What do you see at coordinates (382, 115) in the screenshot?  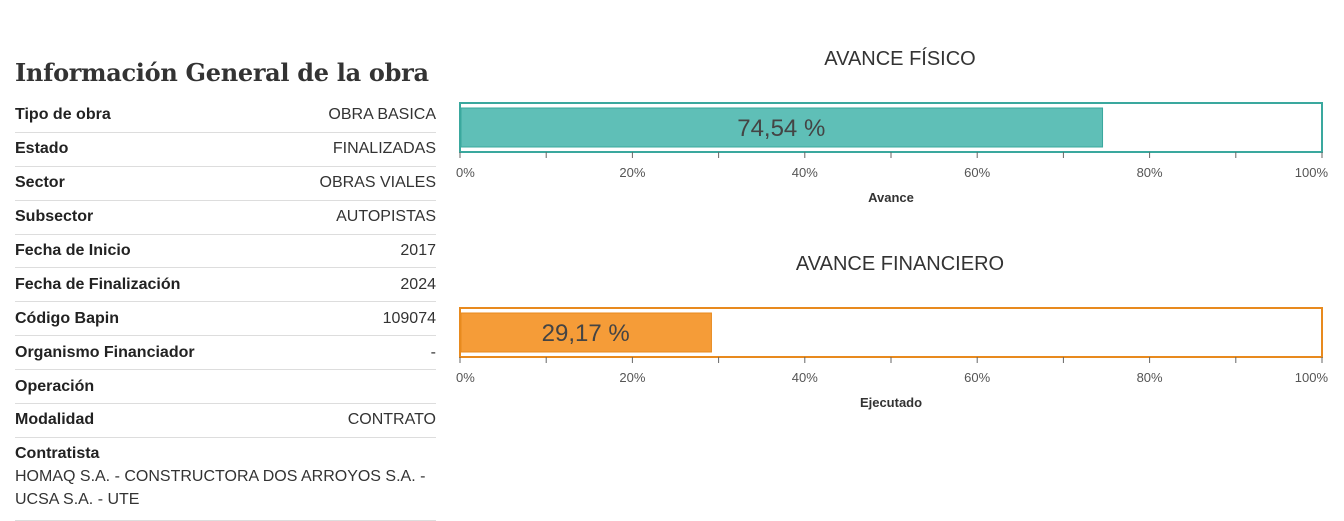 I see `info-value: OBRA BASICA` at bounding box center [382, 115].